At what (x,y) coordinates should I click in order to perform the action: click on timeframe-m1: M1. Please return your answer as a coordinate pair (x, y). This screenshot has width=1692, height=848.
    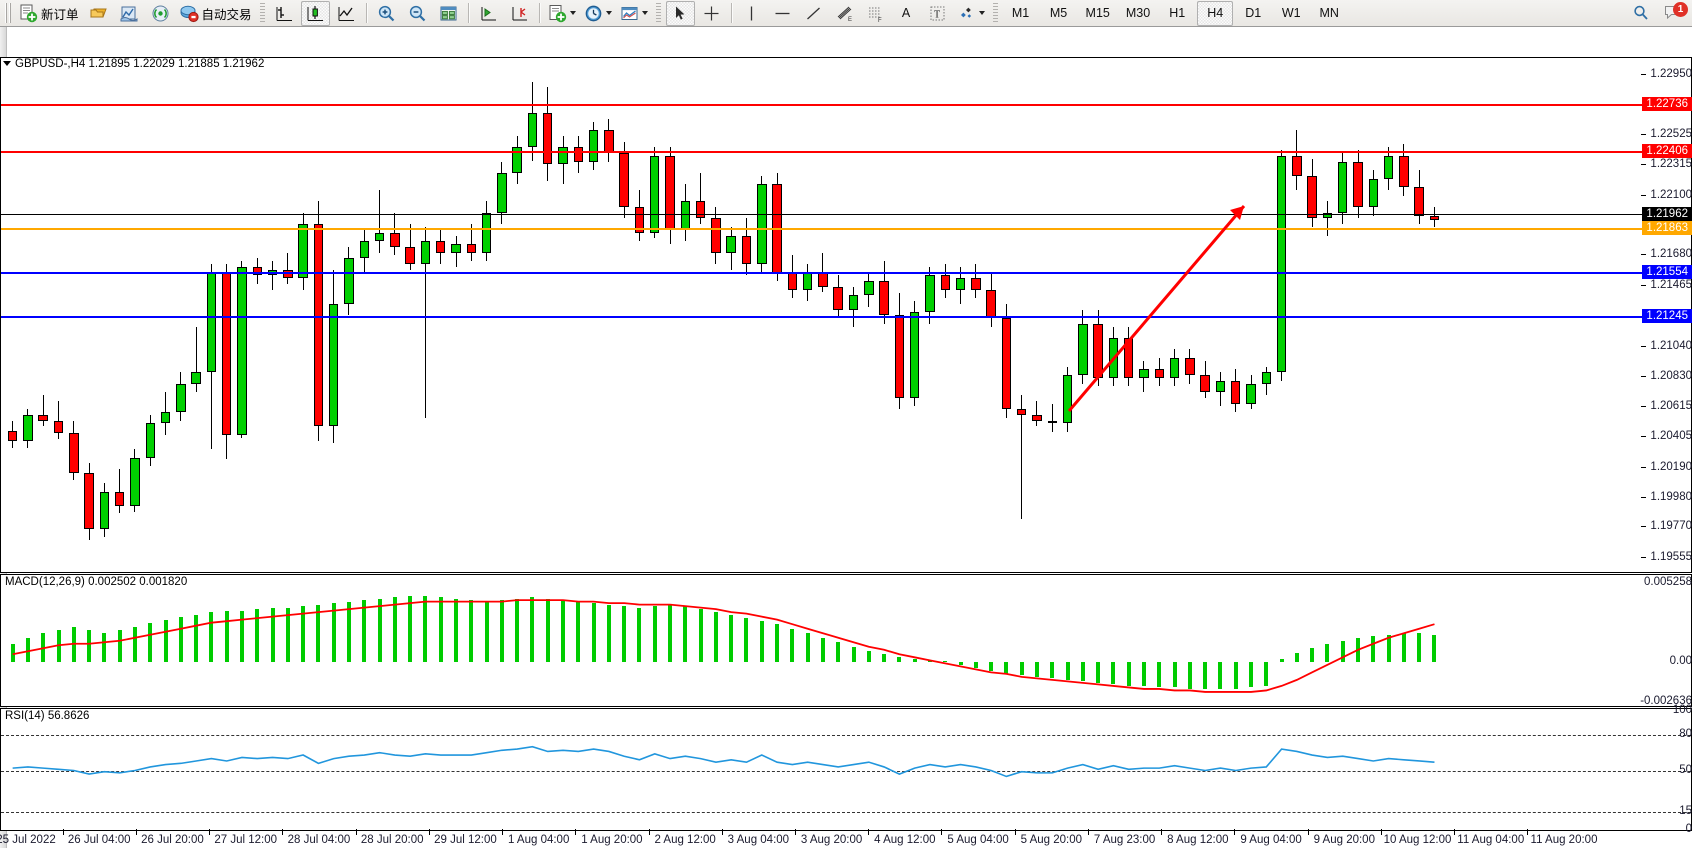
    Looking at the image, I should click on (1021, 13).